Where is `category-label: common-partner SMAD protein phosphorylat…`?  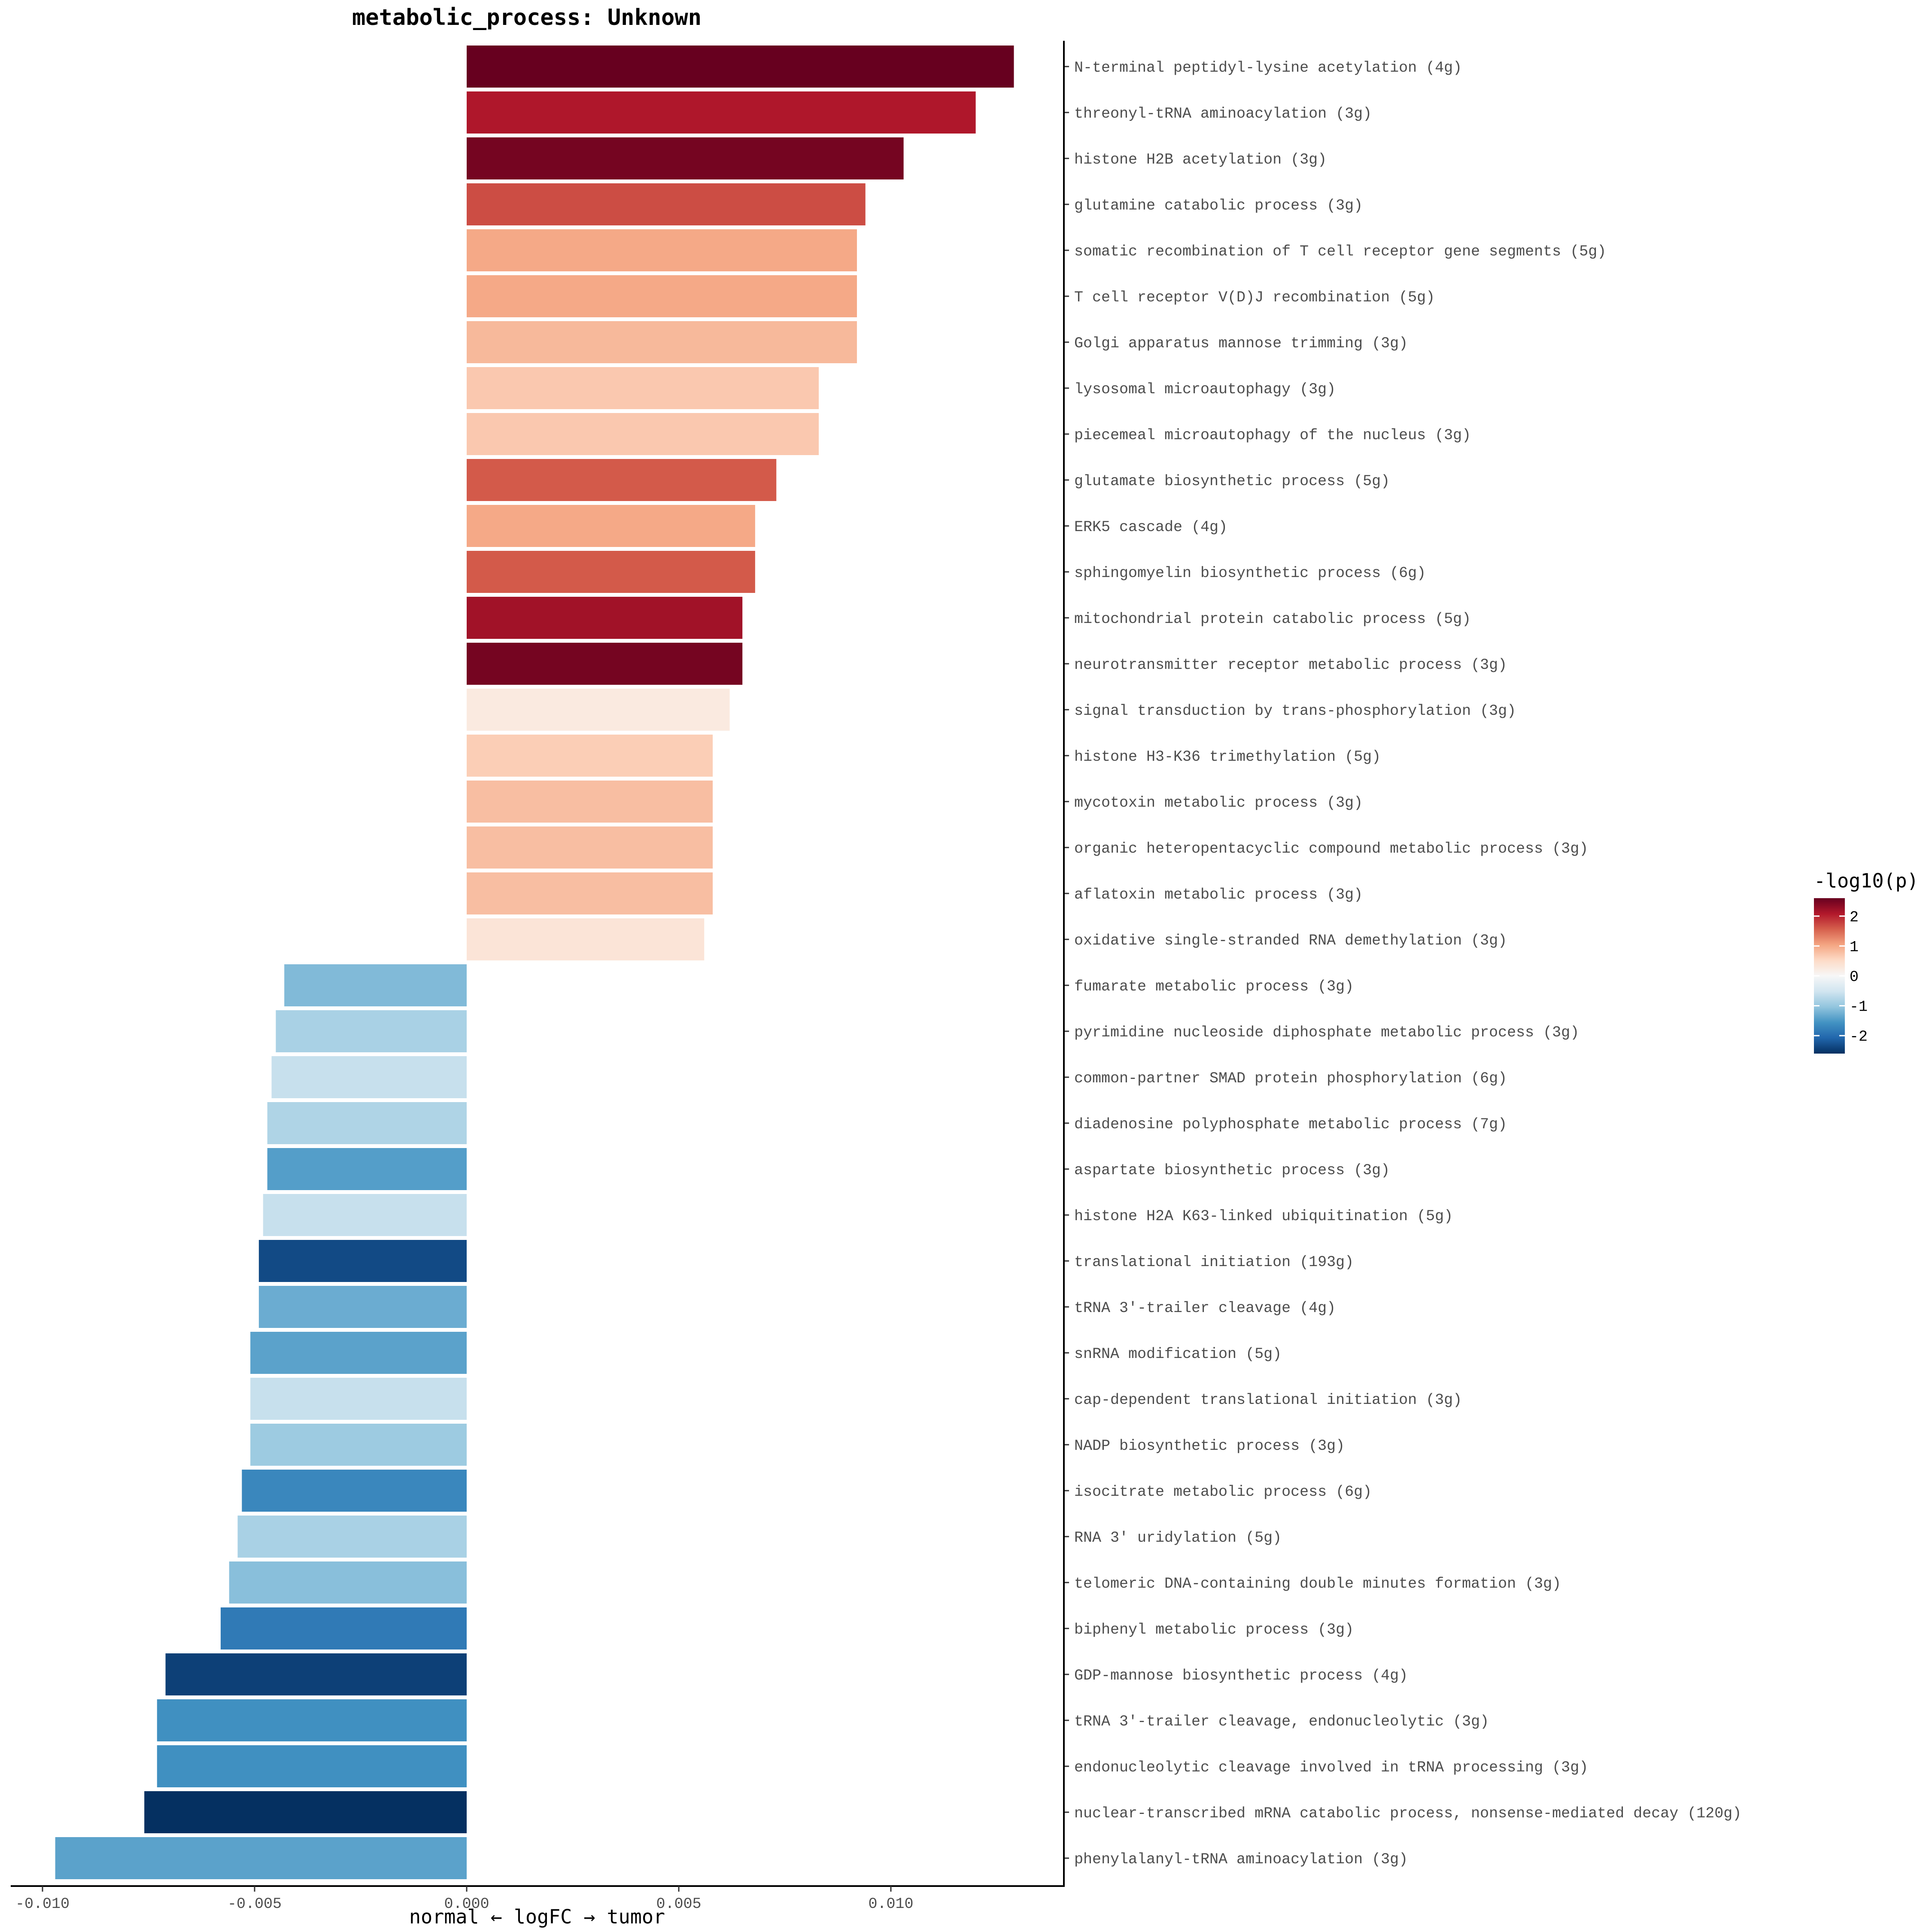 category-label: common-partner SMAD protein phosphorylat… is located at coordinates (1290, 1078).